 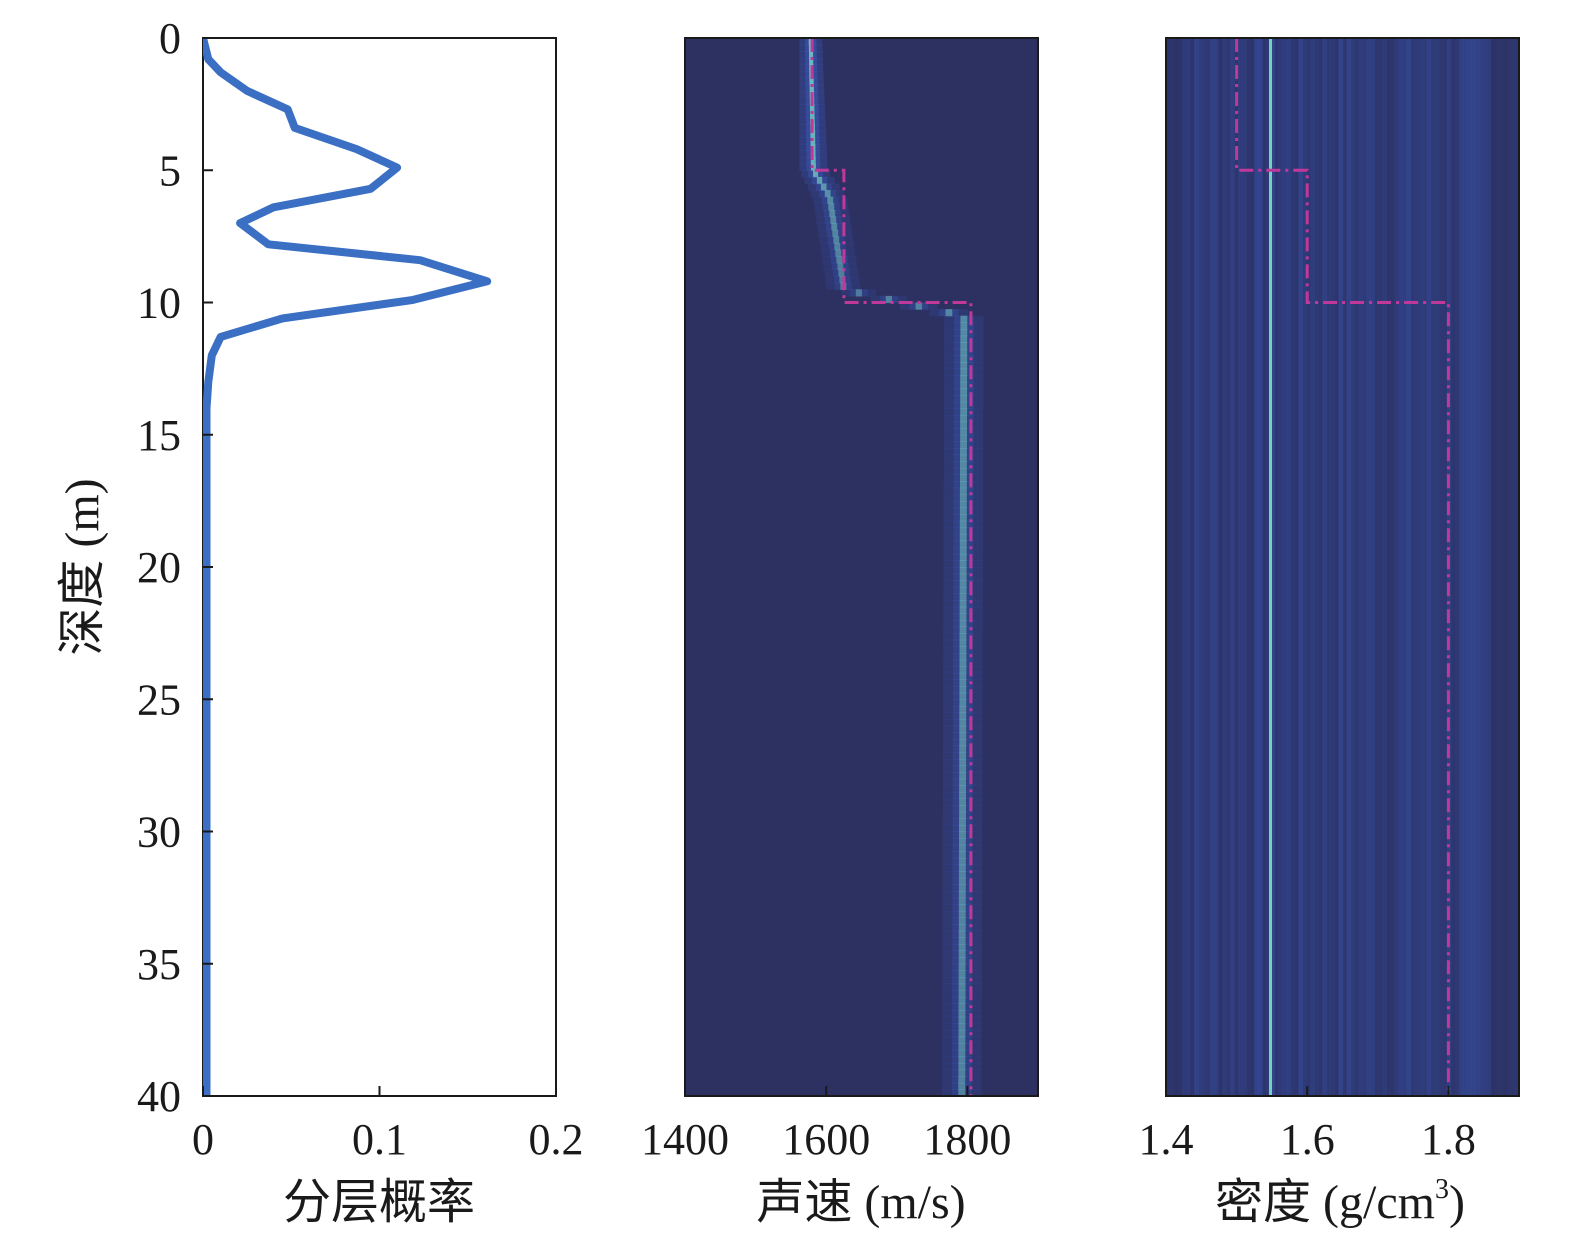 What do you see at coordinates (860, 1202) in the screenshot?
I see `sound-speed-axis-title: 声速 (m/s)` at bounding box center [860, 1202].